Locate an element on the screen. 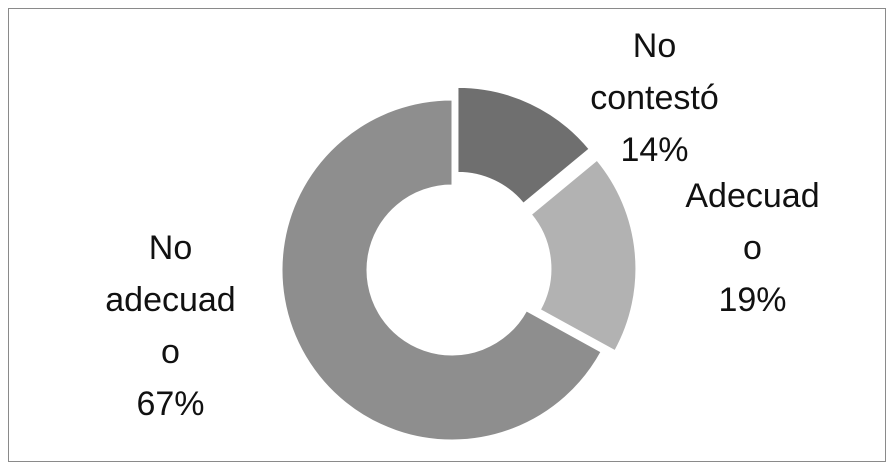  data-label: No adecuado 67% is located at coordinates (170, 326).